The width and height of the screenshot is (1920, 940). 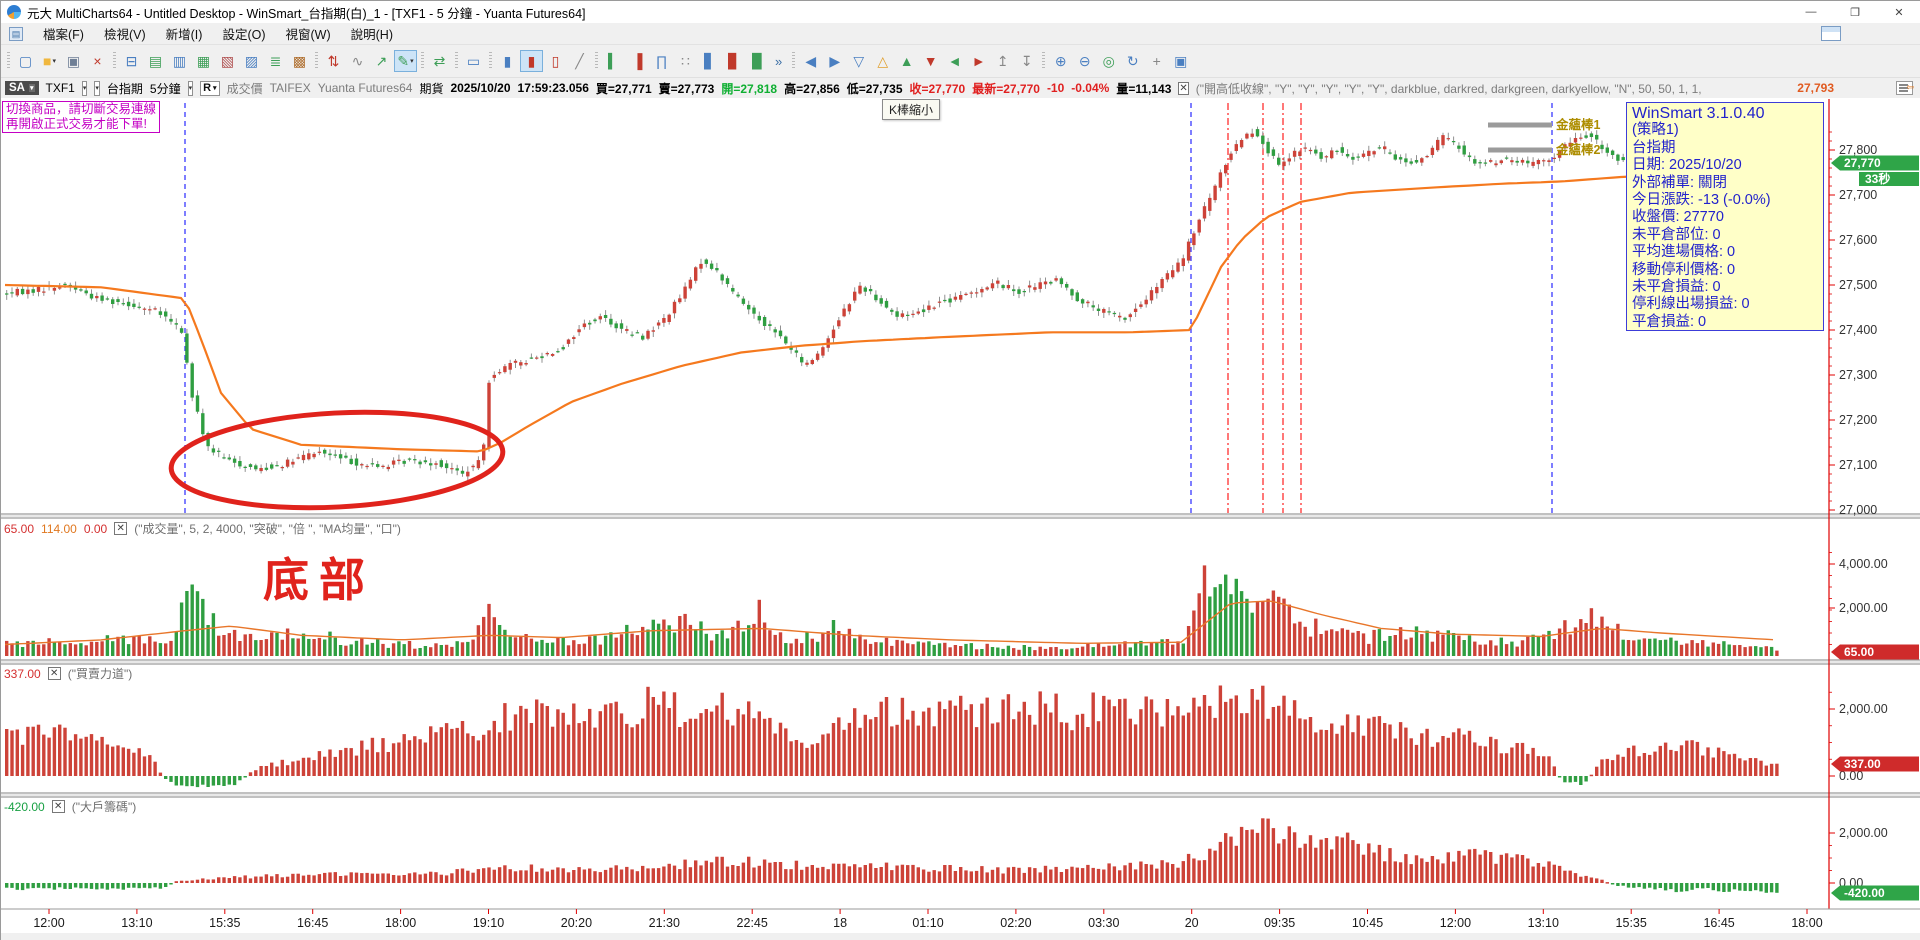 I want to click on level-label-0: 金蘊棒1, so click(x=1578, y=124).